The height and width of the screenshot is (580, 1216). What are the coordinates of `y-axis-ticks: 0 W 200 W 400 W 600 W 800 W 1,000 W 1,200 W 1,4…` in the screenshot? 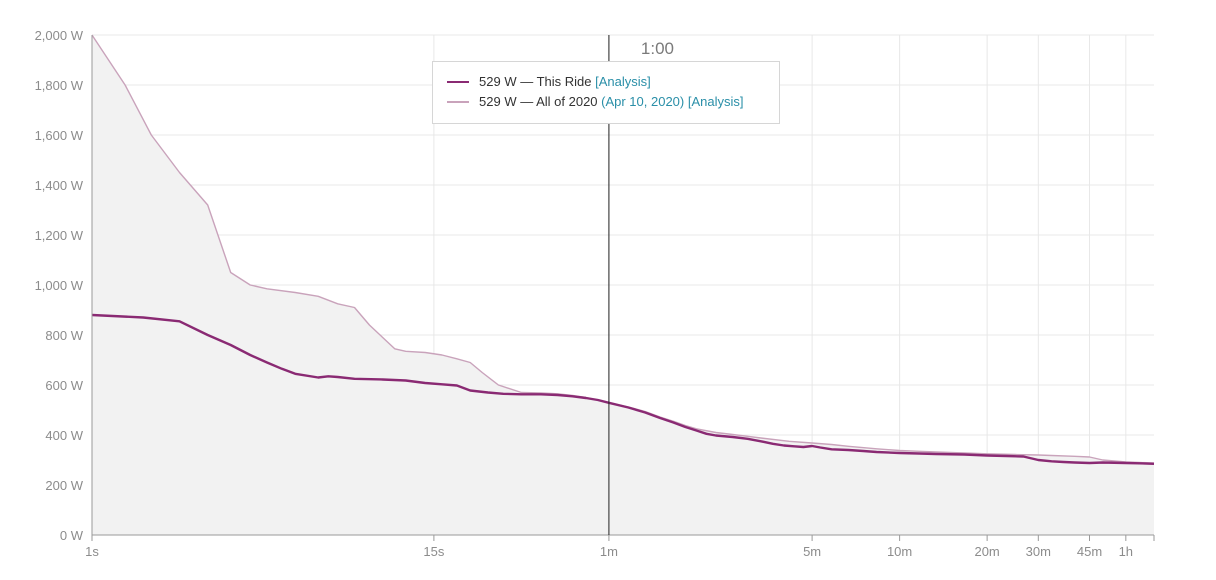 It's located at (59, 285).